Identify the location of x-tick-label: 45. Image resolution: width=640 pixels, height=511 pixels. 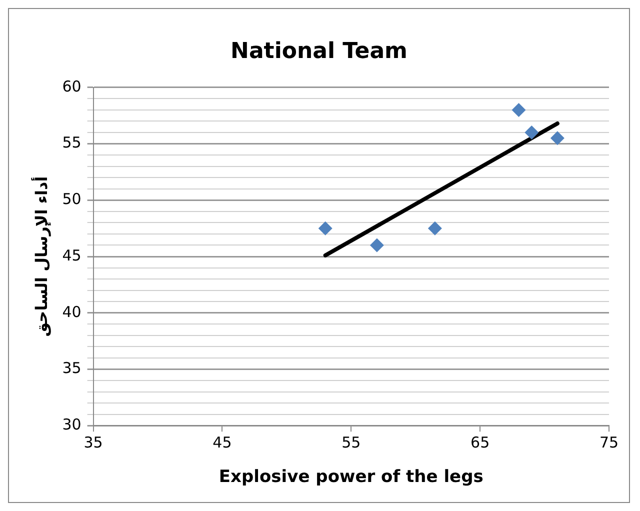
(222, 442).